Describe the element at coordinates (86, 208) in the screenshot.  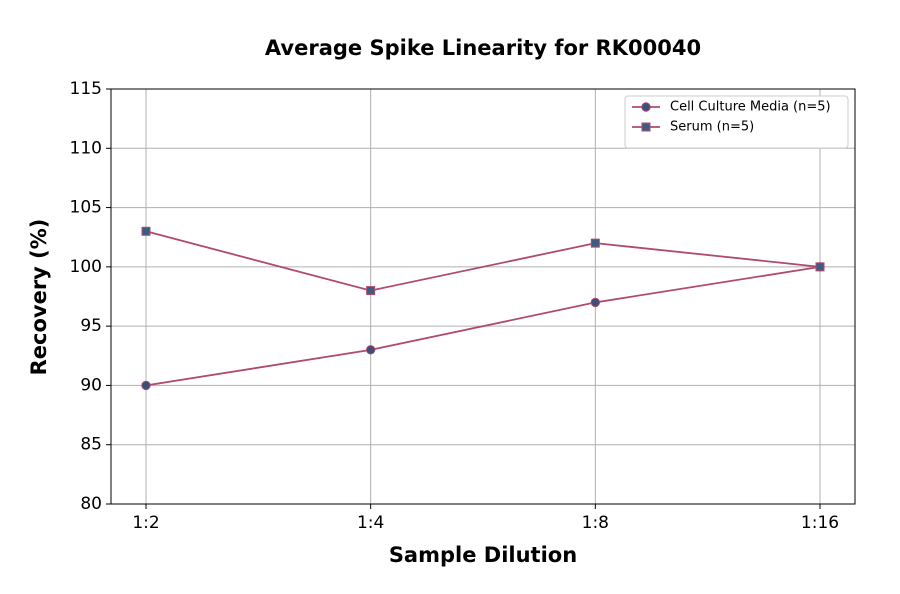
I see `y-tick-label: 105` at that location.